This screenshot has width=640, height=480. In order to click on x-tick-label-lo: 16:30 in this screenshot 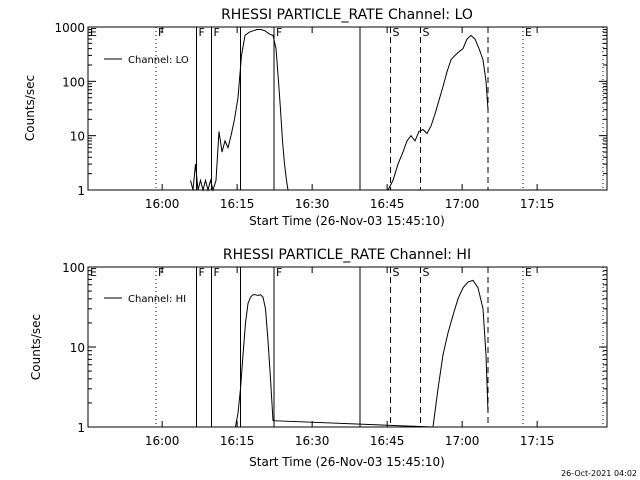, I will do `click(312, 204)`.